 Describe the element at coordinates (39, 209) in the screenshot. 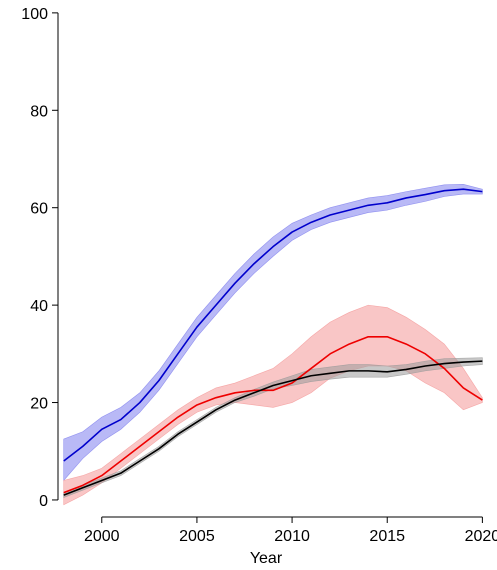

I see `y-tick-label: 60` at that location.